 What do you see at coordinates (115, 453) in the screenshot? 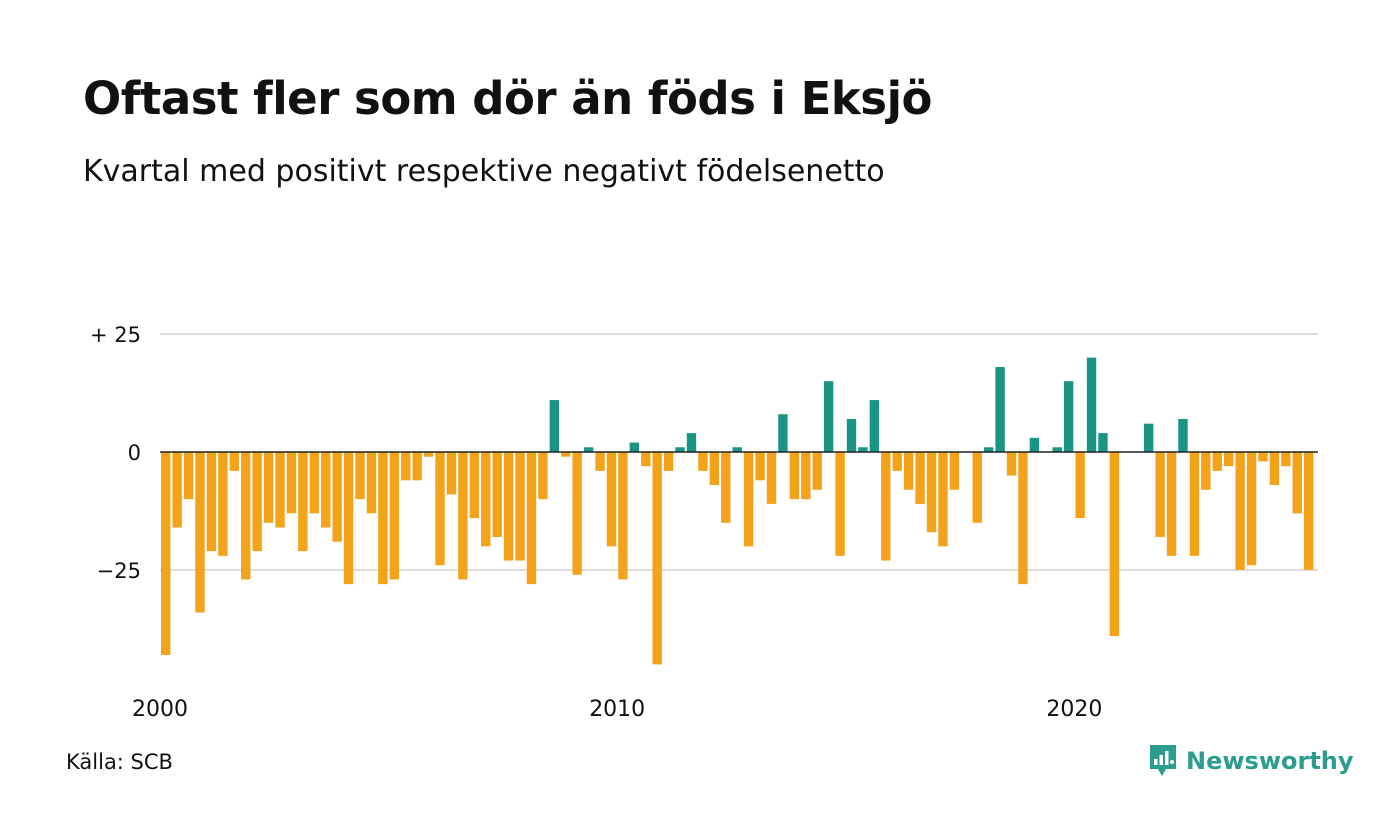
I see `y-axis-labels: + 25 0 −25` at bounding box center [115, 453].